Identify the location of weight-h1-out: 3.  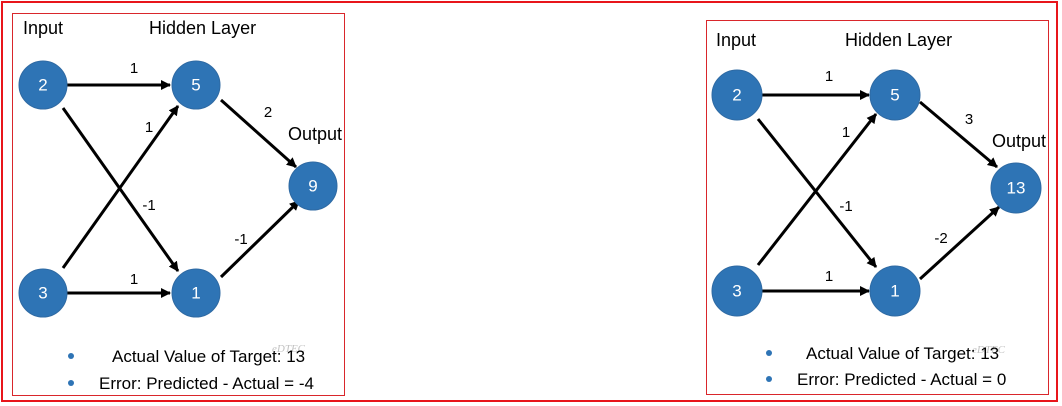
(969, 119).